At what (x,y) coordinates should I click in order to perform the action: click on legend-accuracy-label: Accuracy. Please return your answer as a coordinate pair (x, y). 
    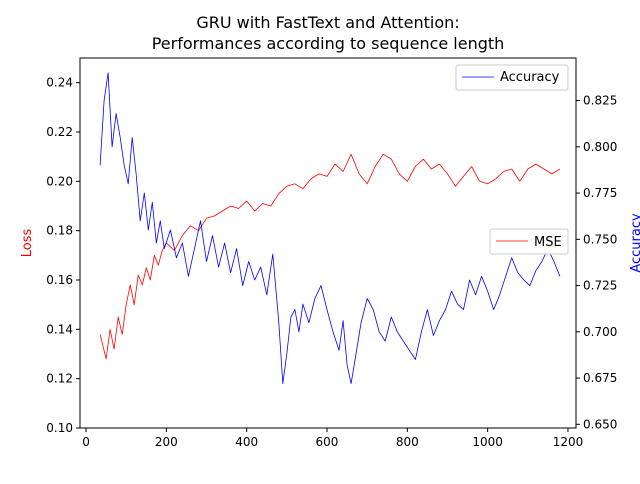
    Looking at the image, I should click on (530, 77).